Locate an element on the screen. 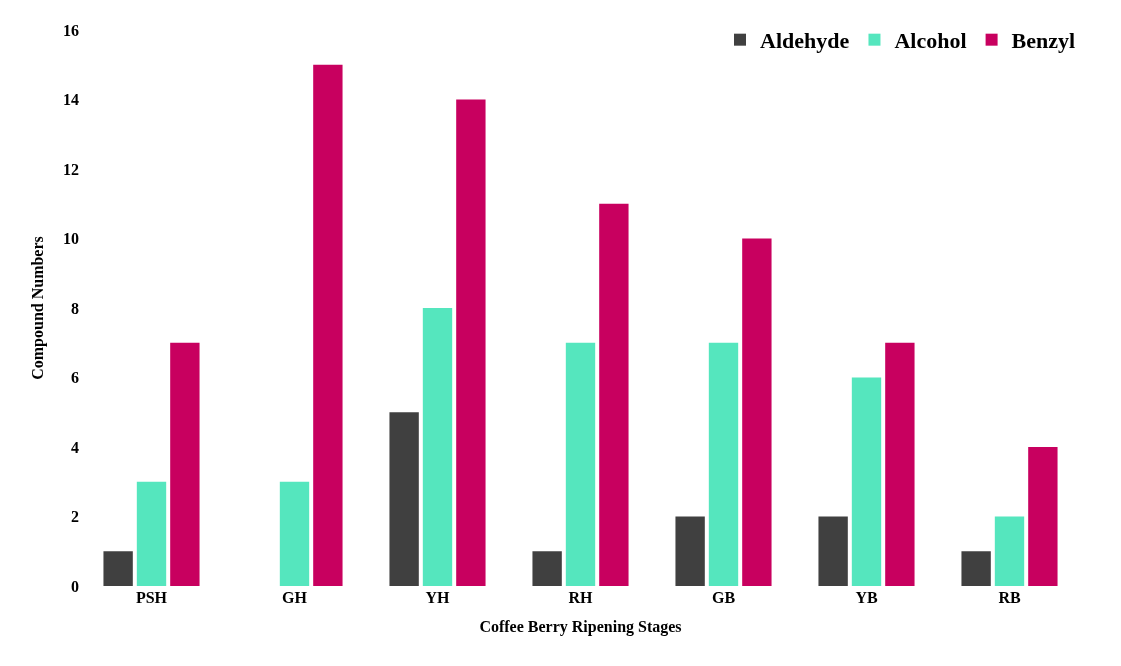 Image resolution: width=1121 pixels, height=666 pixels. x-axis-title: Coffee Berry Ripening Stages is located at coordinates (580, 626).